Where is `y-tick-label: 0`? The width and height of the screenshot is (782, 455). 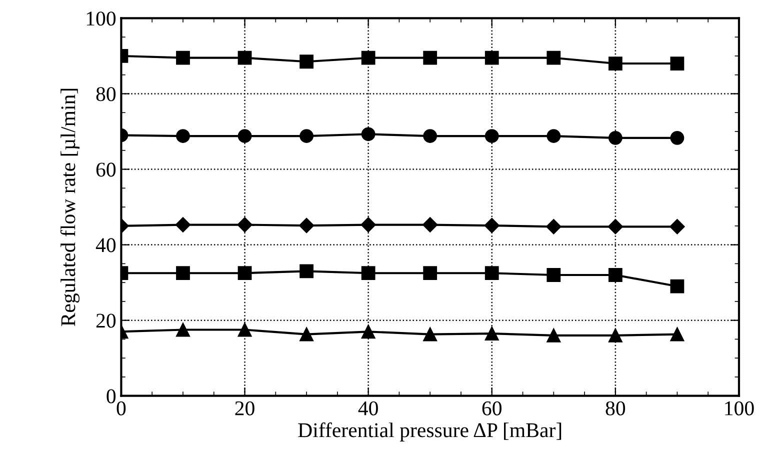 y-tick-label: 0 is located at coordinates (111, 396).